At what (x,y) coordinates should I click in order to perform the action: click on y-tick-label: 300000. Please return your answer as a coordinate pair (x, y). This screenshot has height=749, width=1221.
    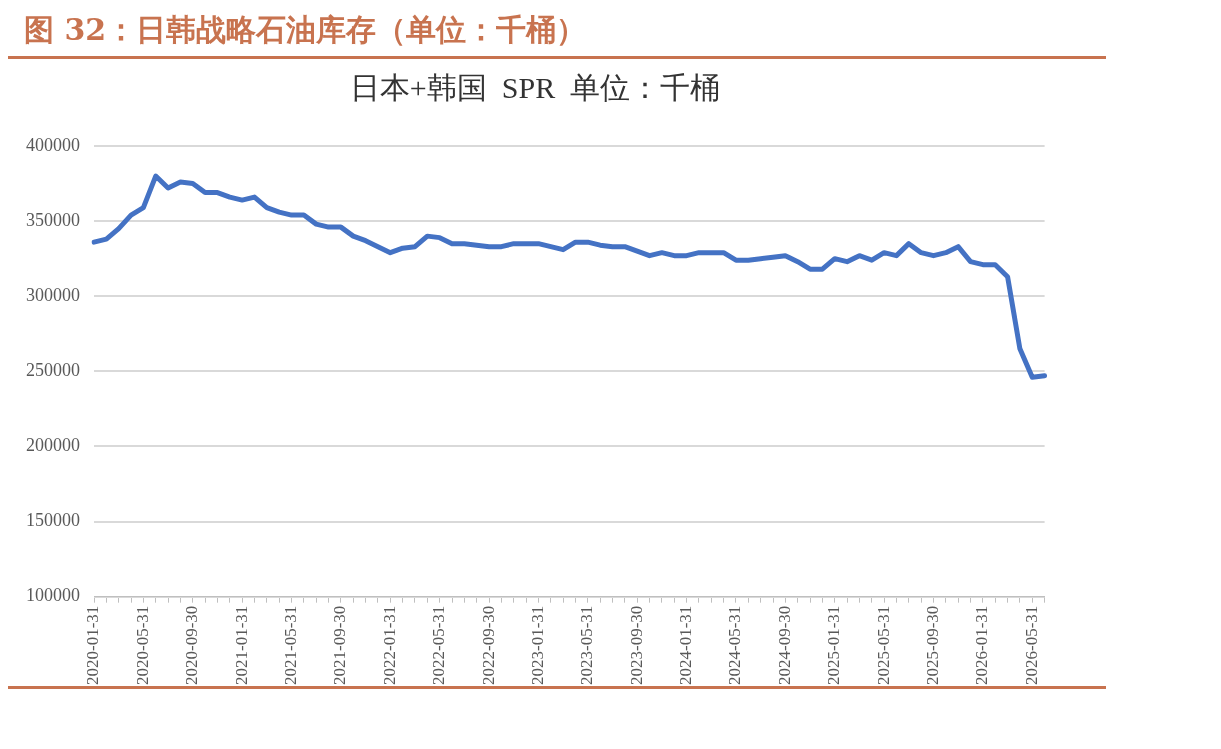
    Looking at the image, I should click on (53, 294).